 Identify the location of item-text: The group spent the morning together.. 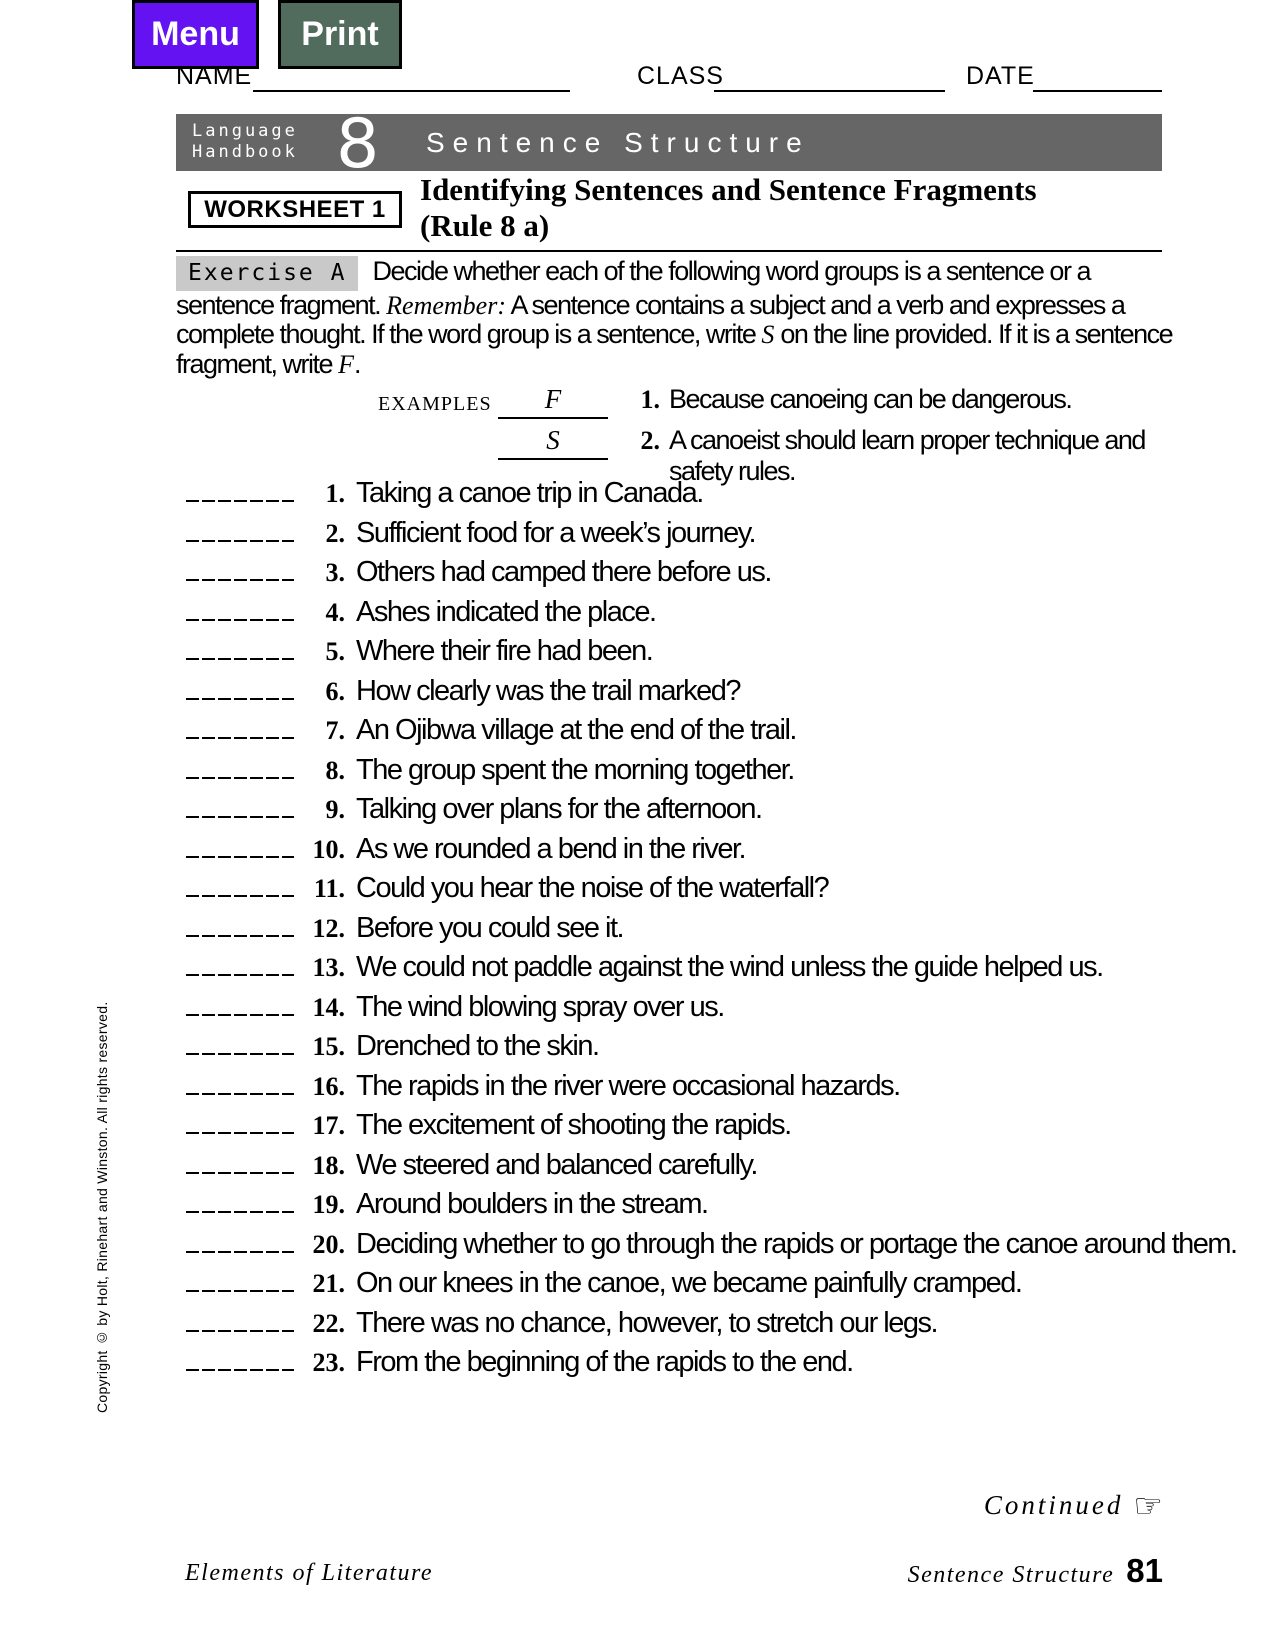
(575, 769).